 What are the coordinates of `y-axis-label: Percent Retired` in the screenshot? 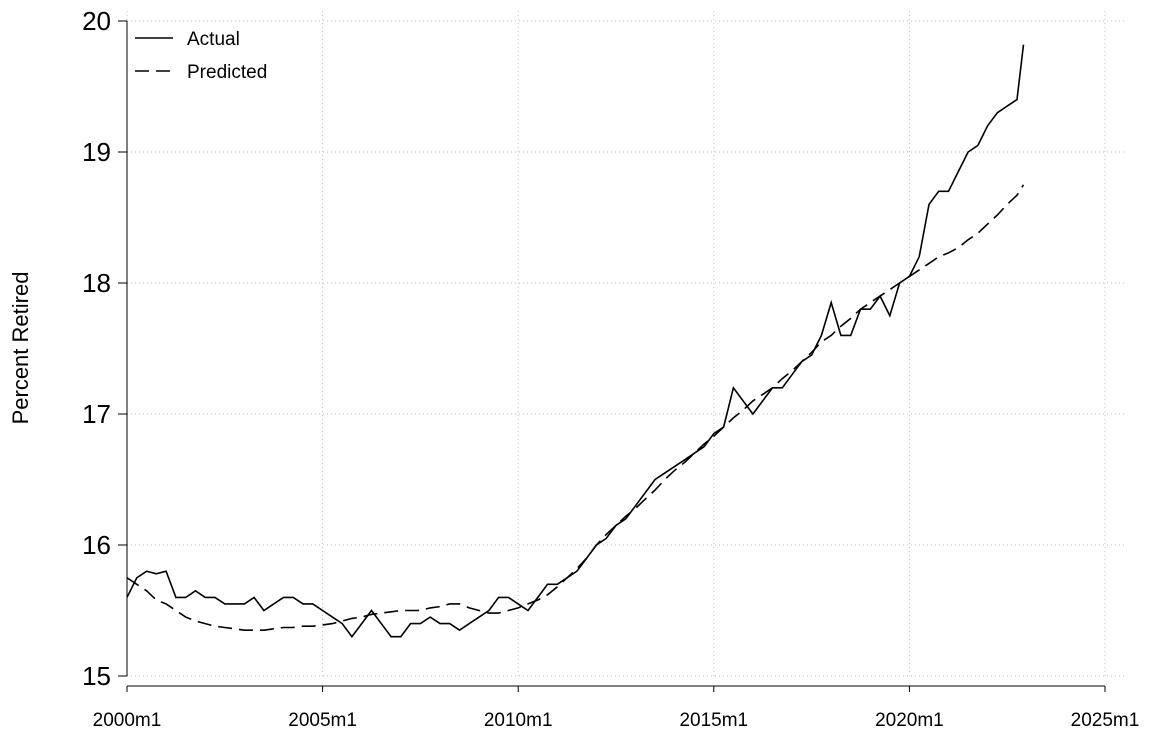 It's located at (20, 348).